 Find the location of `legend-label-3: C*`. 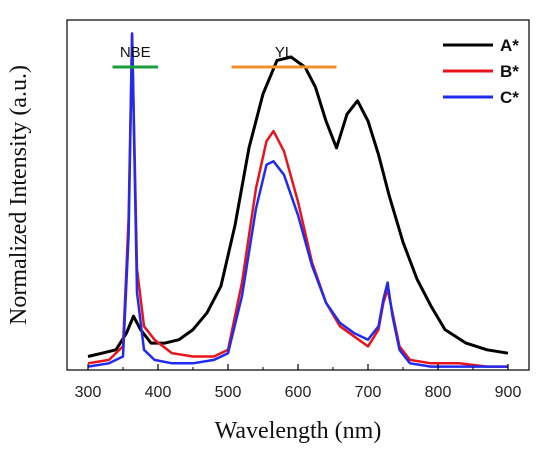

legend-label-3: C* is located at coordinates (509, 97).